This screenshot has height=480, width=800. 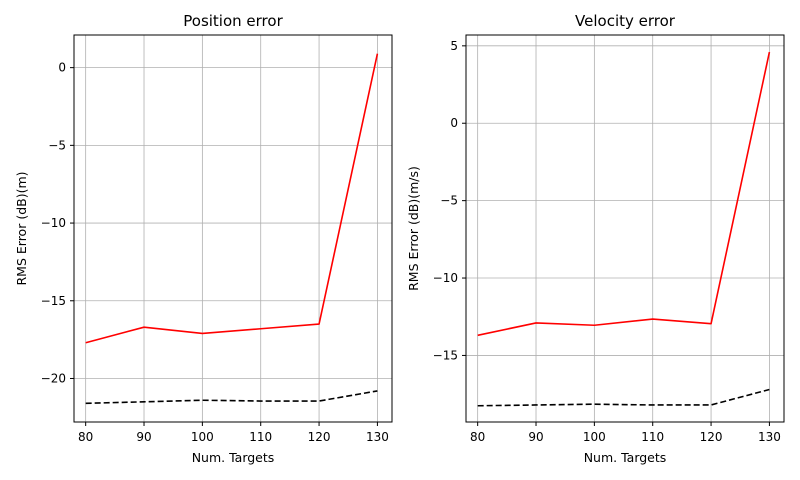 What do you see at coordinates (454, 123) in the screenshot?
I see `velocity-error-y-tick-label: 0` at bounding box center [454, 123].